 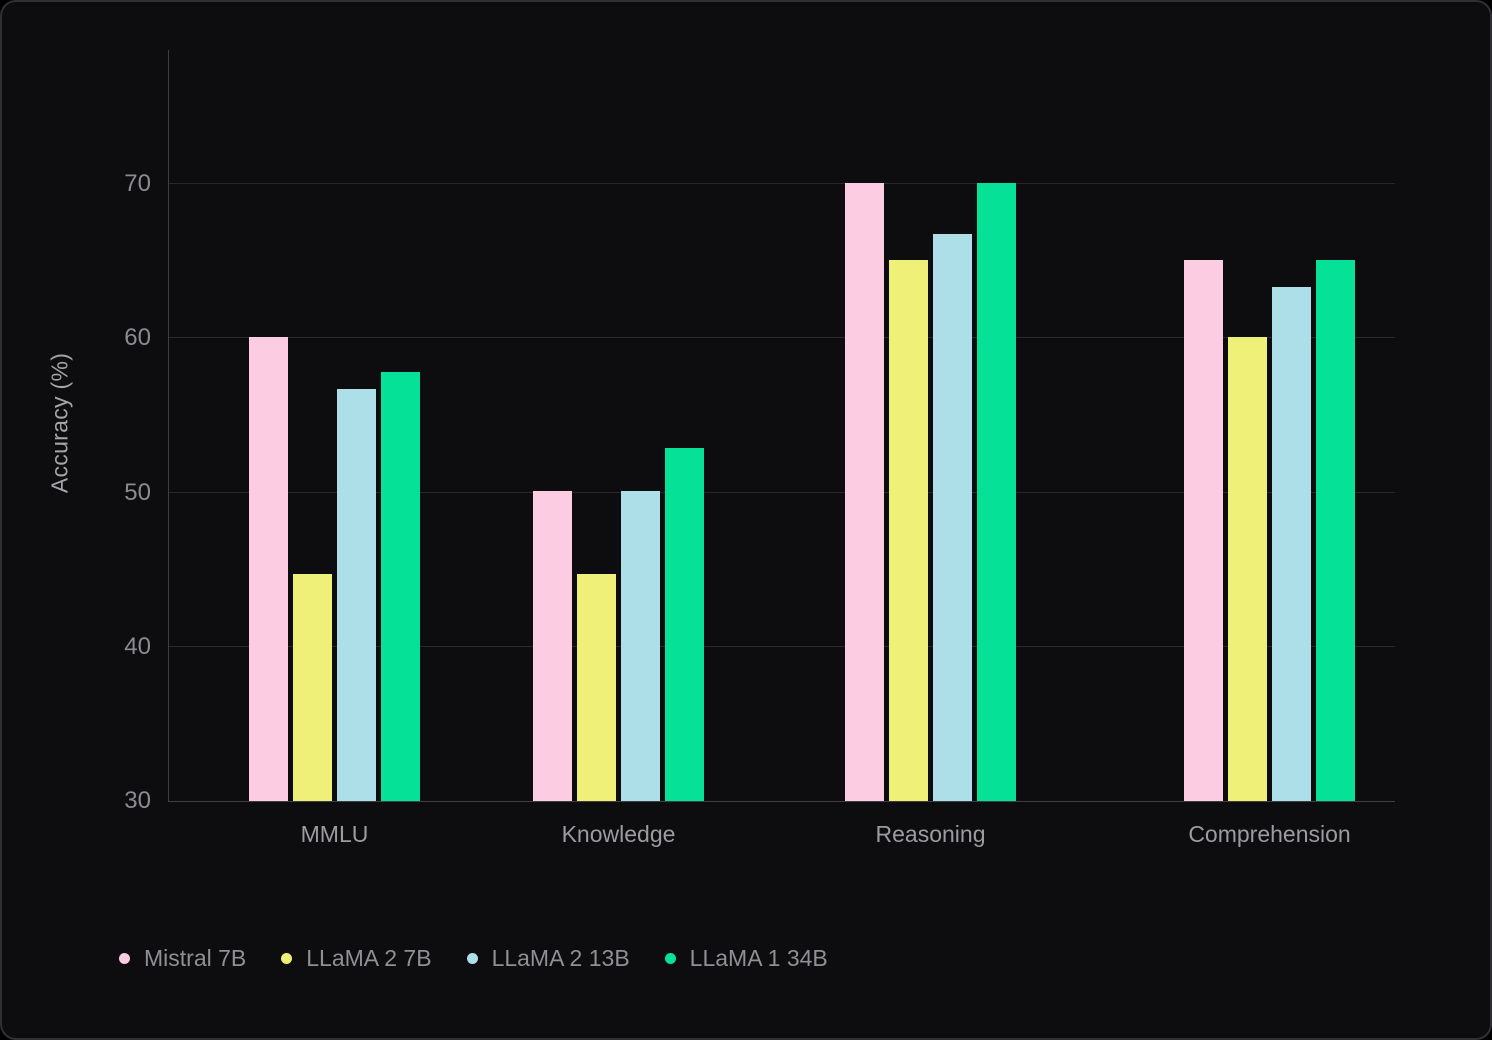 I want to click on legend-dot-llama-2-13b, so click(x=472, y=958).